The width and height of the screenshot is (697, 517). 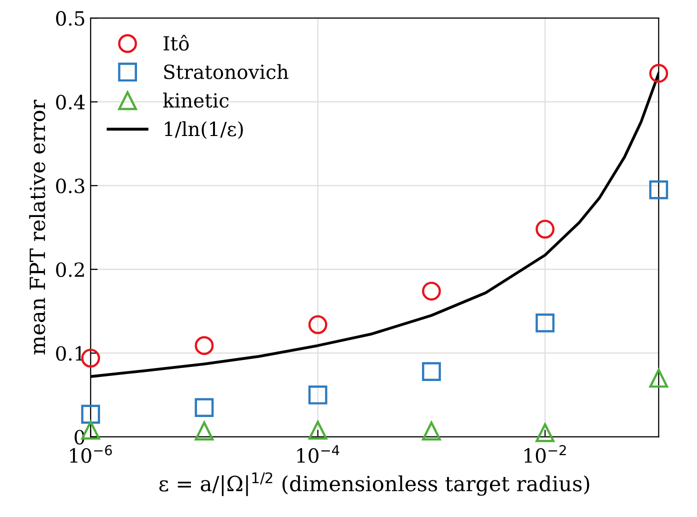 I want to click on x-tick-label: 10$^{−6}$, so click(x=91, y=454).